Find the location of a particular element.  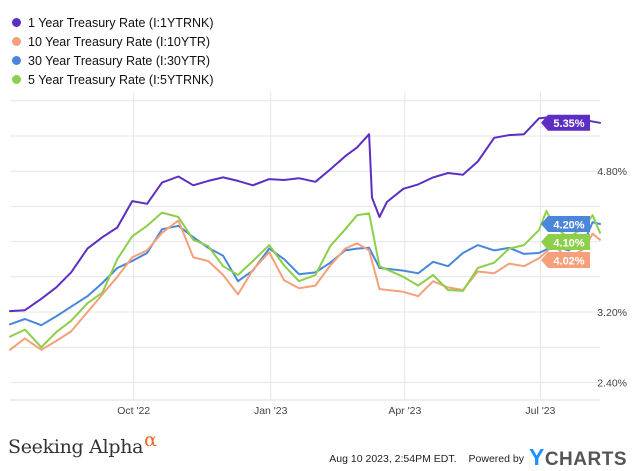

brand-name: Seeking Alpha is located at coordinates (76, 447).